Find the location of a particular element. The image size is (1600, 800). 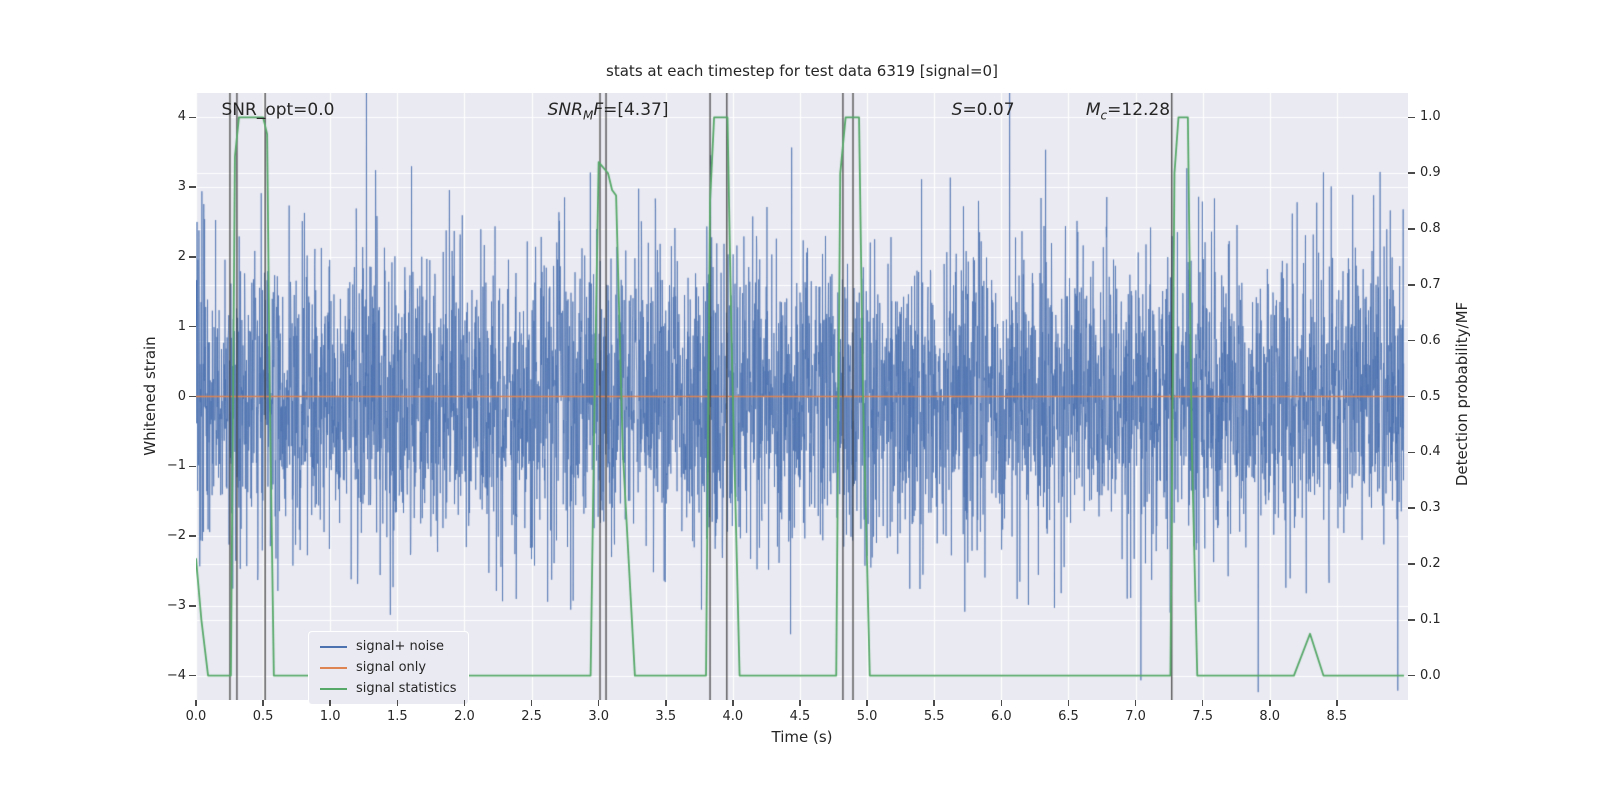

annotation-segment: =12.28 is located at coordinates (1139, 110).